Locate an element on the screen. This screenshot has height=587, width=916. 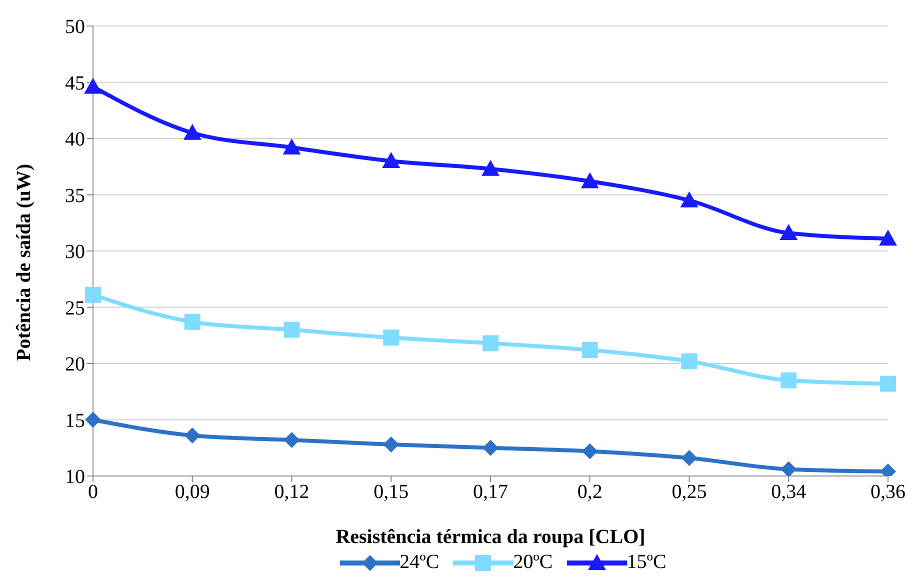
y-tick-label: 40 is located at coordinates (75, 139).